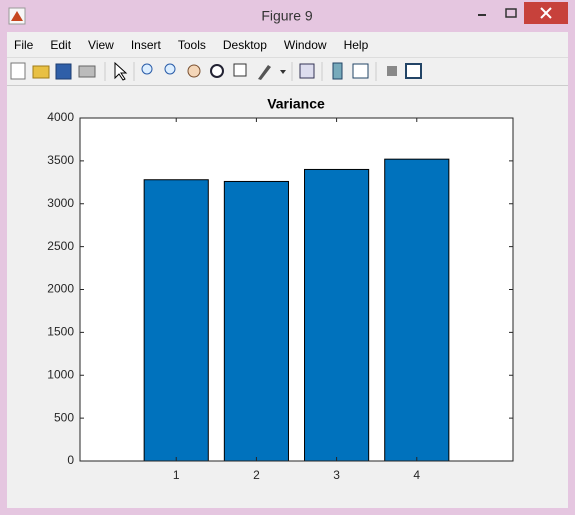 The image size is (575, 520). I want to click on zoom-in-icon, so click(147, 69).